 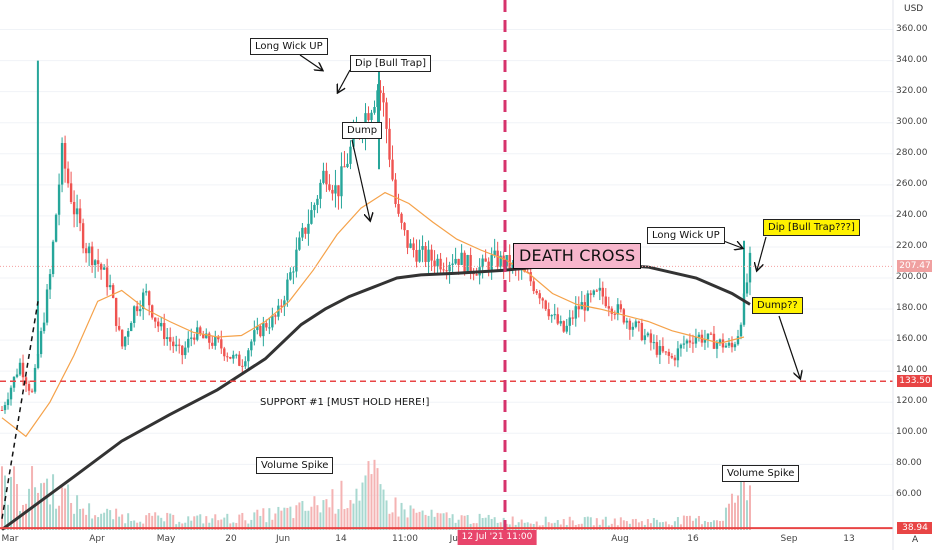 What do you see at coordinates (914, 266) in the screenshot?
I see `price-tag: 207.47` at bounding box center [914, 266].